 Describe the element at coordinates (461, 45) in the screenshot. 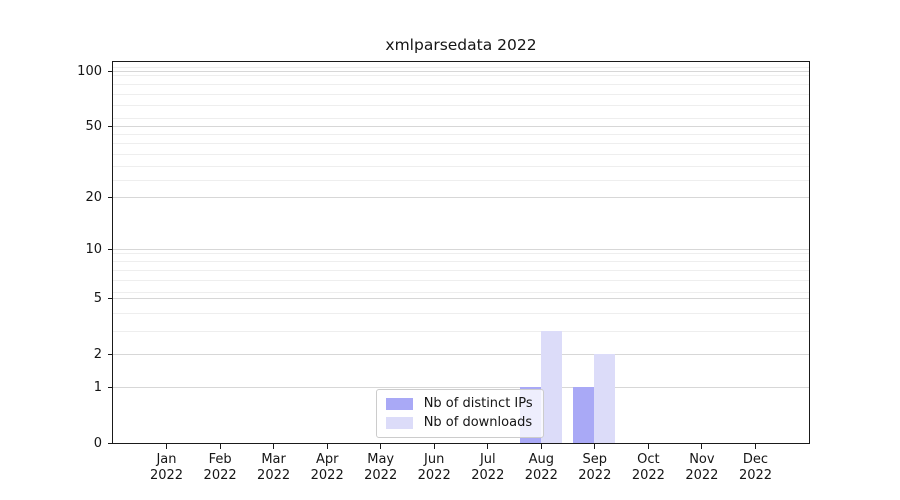

I see `chart-title: xmlparsedata 2022` at that location.